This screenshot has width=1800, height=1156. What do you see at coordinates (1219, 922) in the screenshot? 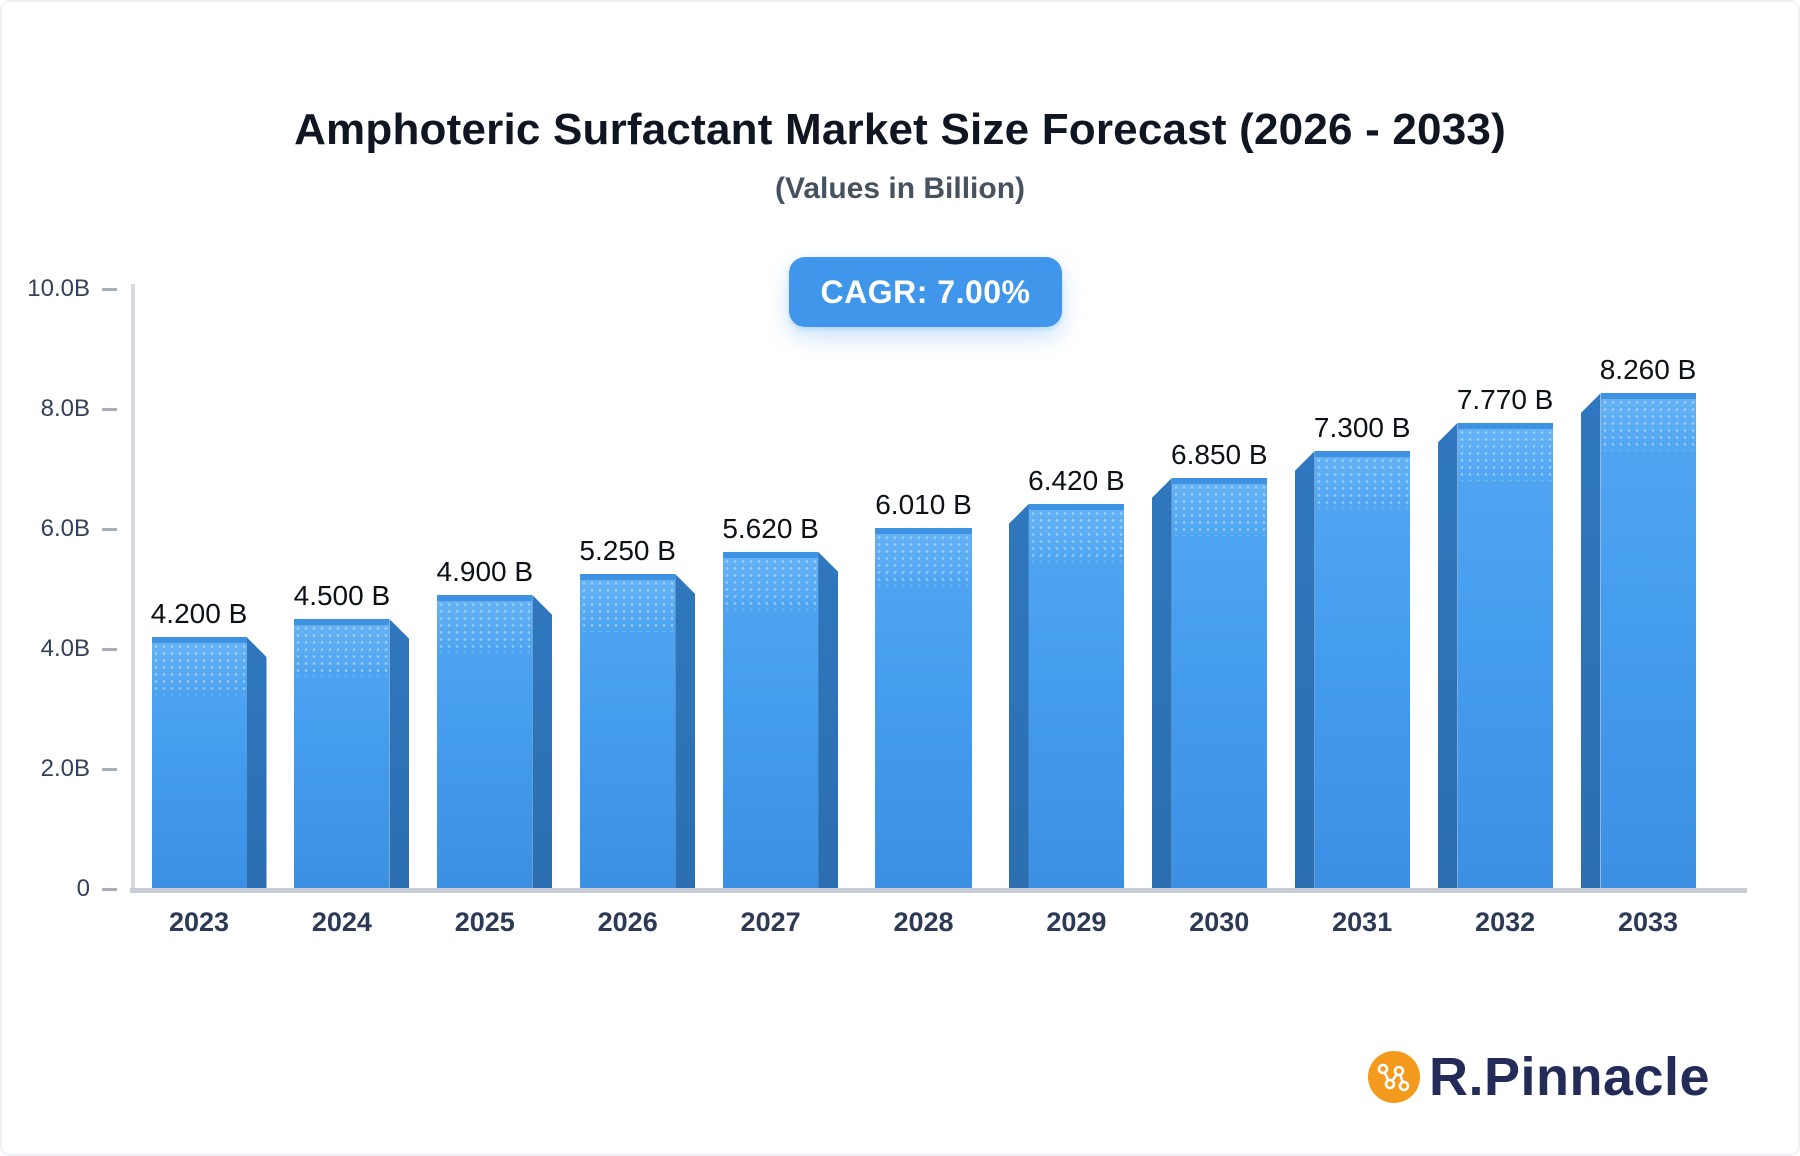
I see `x-axis-label: 2030` at bounding box center [1219, 922].